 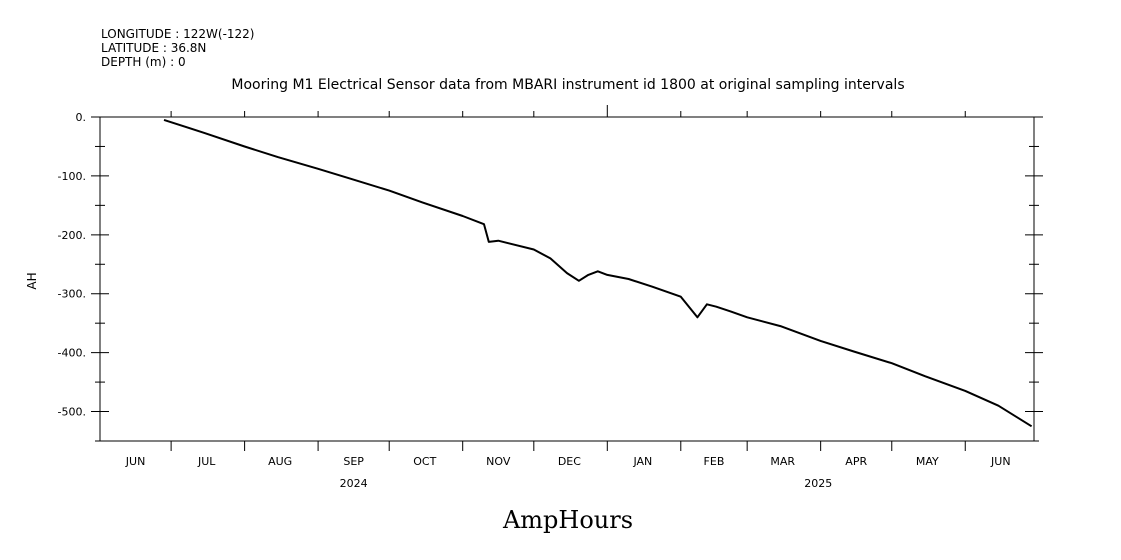 I want to click on x-month-label: MAY, so click(x=927, y=461).